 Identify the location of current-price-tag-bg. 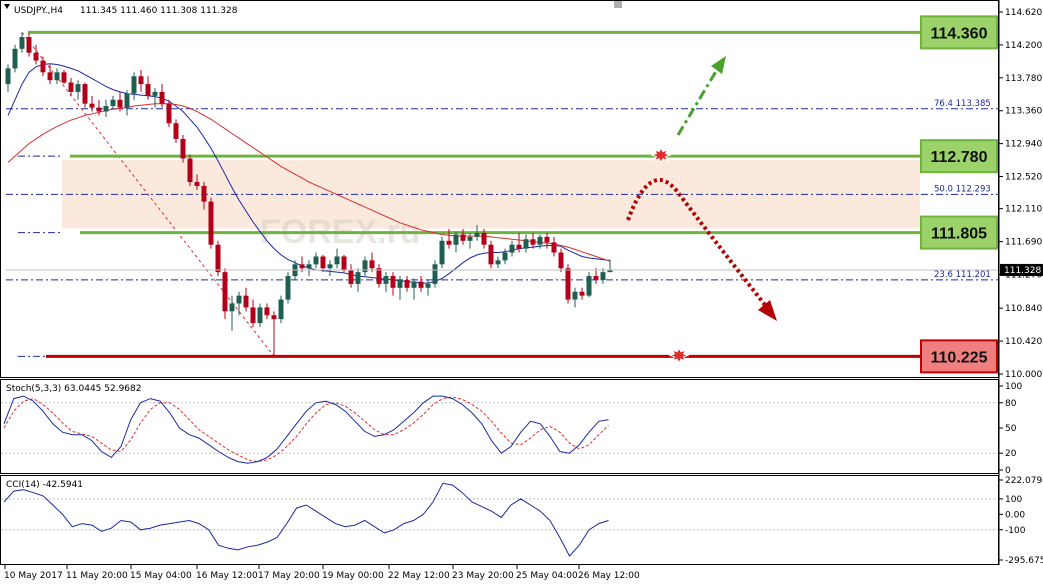
(1021, 269).